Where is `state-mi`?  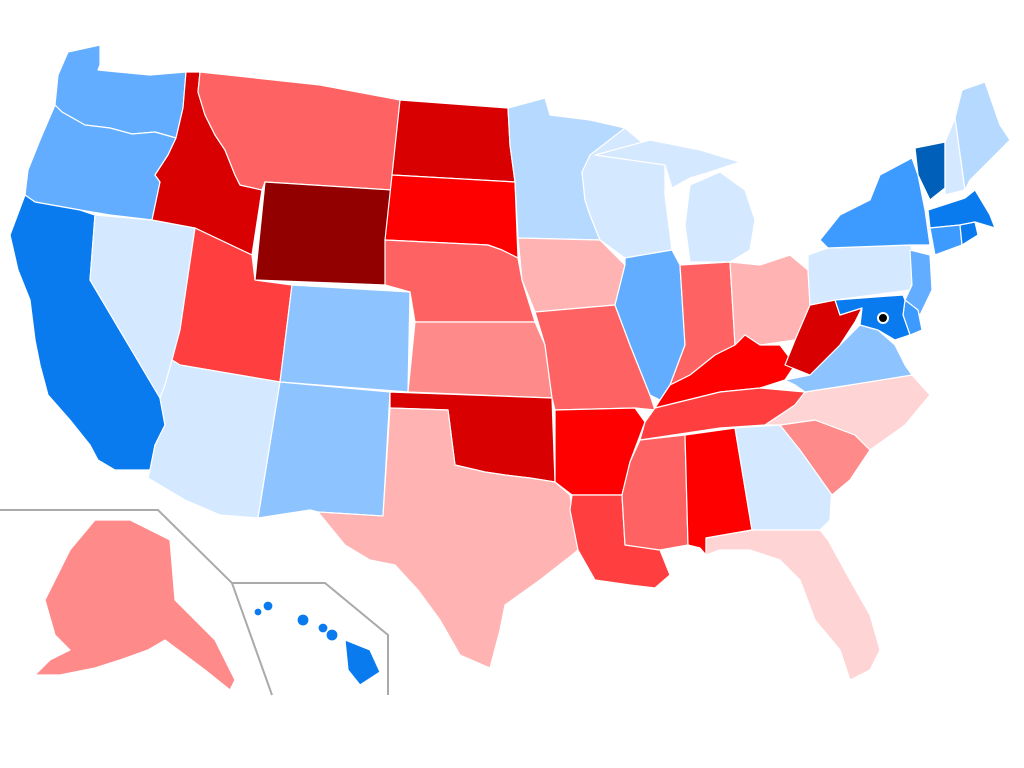
state-mi is located at coordinates (675, 201).